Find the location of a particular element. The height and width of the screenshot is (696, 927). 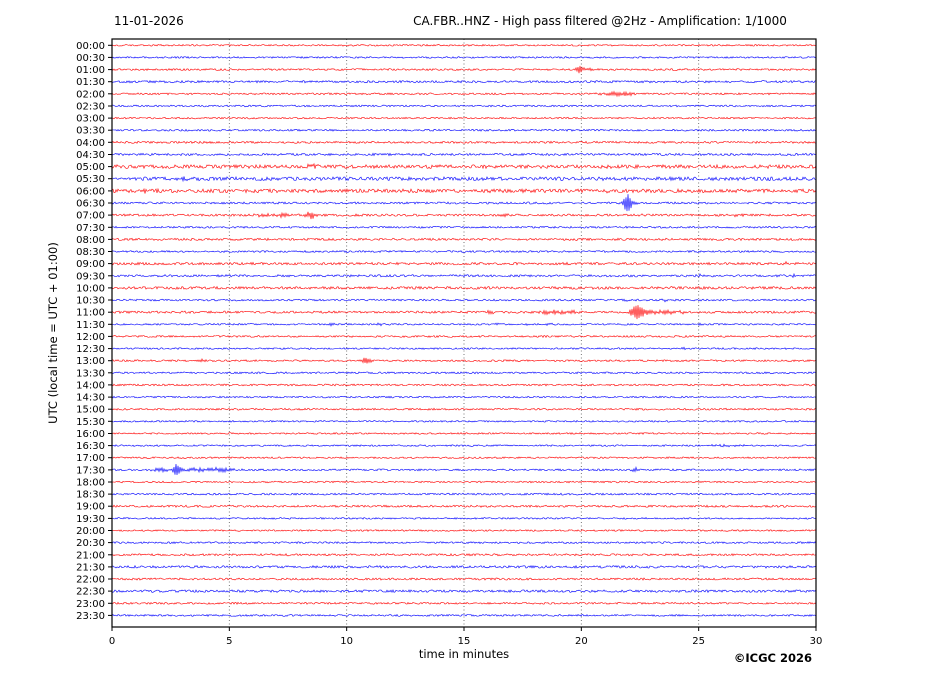

y-tick-label-22:00: 22:00 is located at coordinates (90, 580).